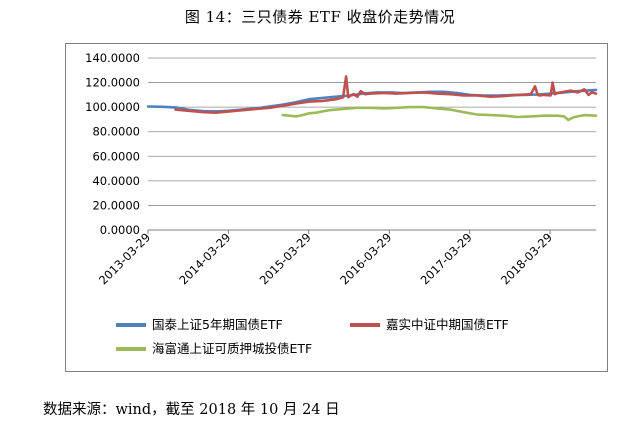  I want to click on y-tick-label: 60.0000, so click(116, 156).